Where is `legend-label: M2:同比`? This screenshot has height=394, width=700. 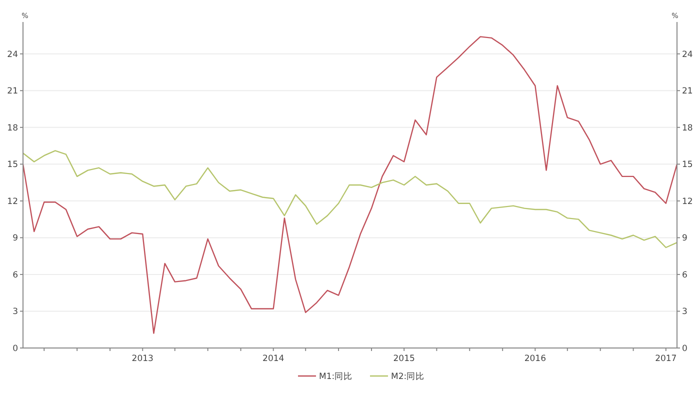
legend-label: M2:同比 is located at coordinates (408, 376).